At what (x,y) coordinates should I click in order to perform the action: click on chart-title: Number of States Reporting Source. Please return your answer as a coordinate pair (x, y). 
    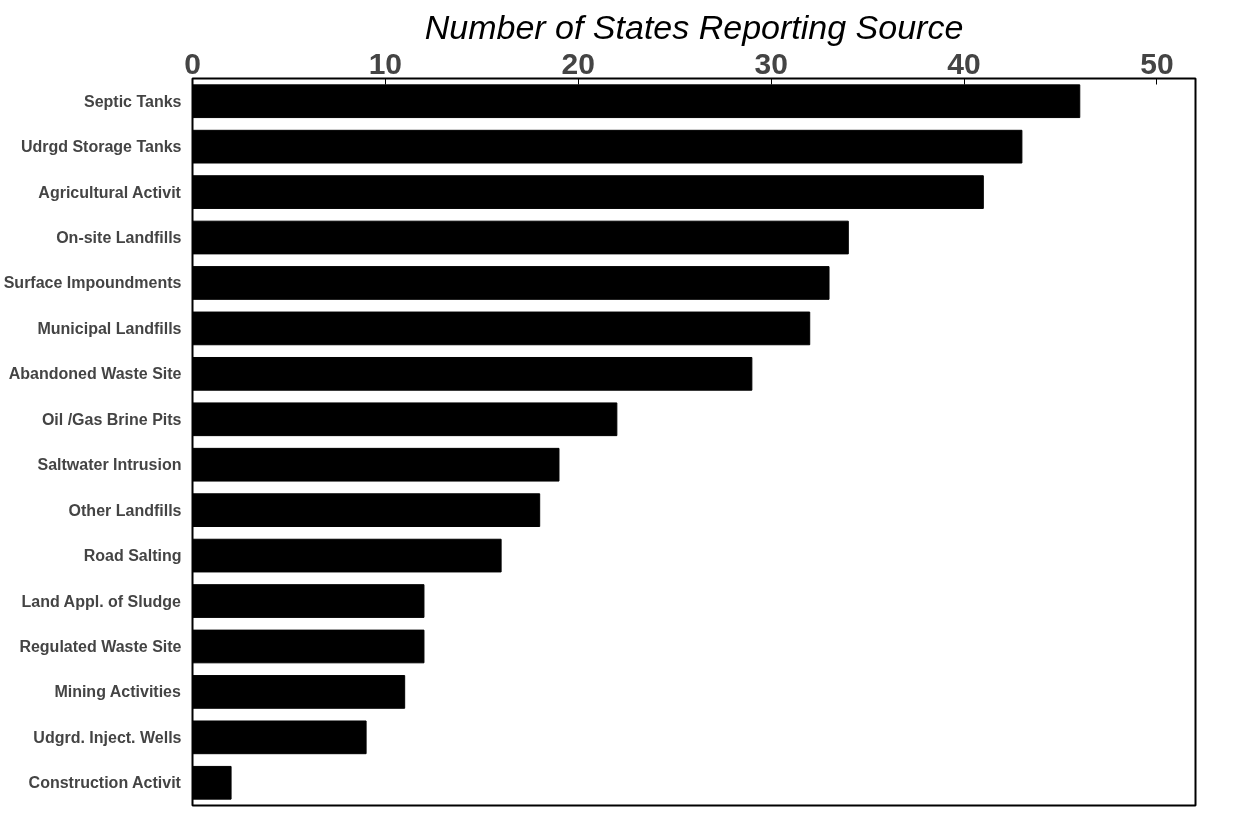
    Looking at the image, I should click on (694, 26).